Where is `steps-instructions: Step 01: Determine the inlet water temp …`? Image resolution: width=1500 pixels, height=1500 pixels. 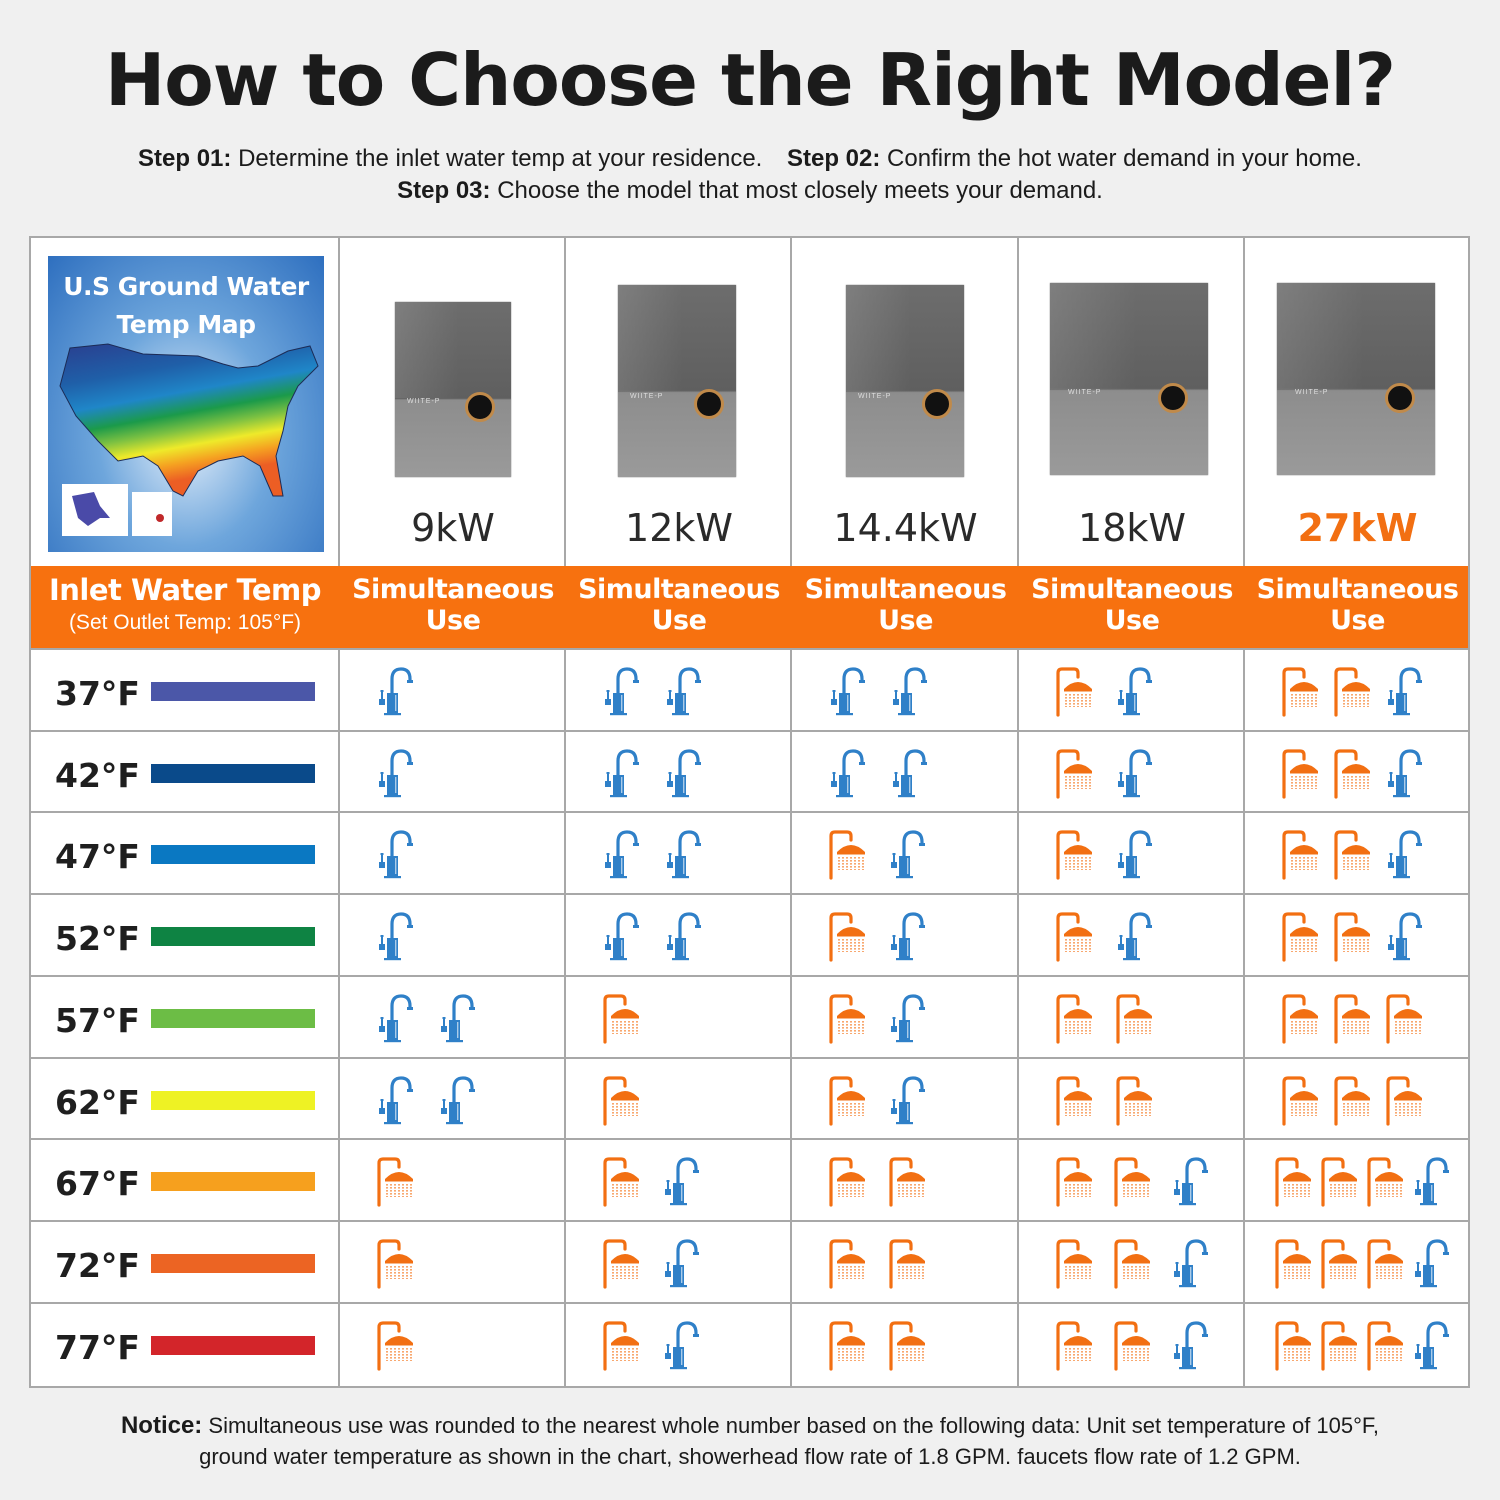
steps-instructions: Step 01: Determine the inlet water temp … is located at coordinates (750, 175).